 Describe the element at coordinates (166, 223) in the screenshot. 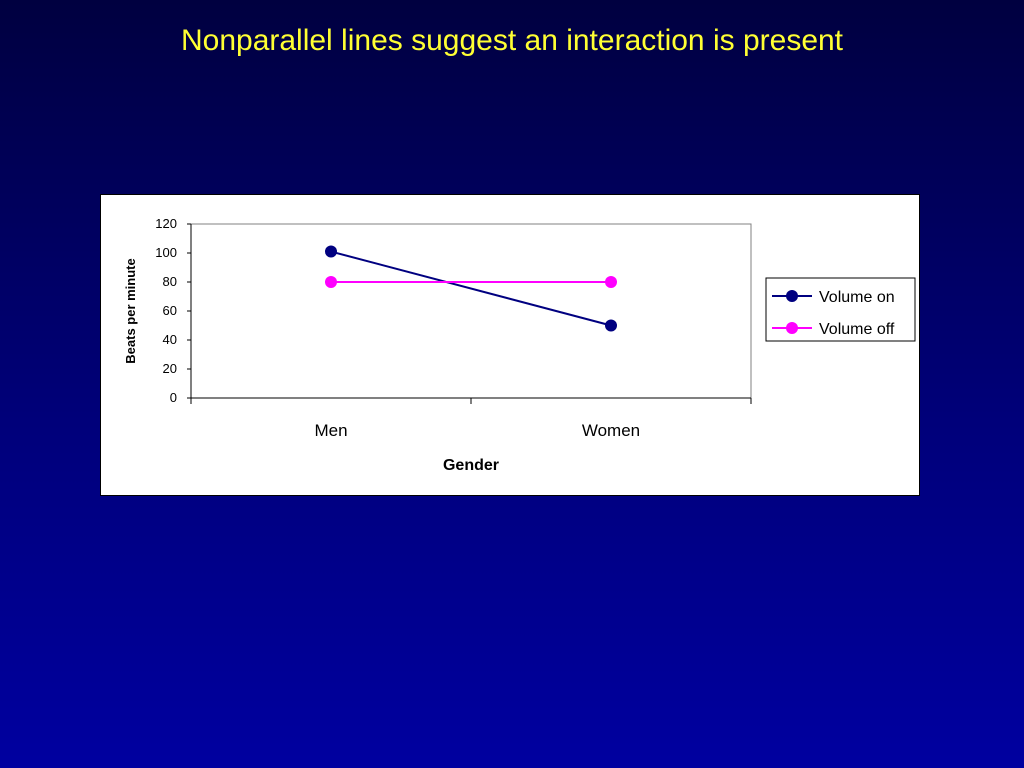

I see `y-tick-label: 120` at that location.